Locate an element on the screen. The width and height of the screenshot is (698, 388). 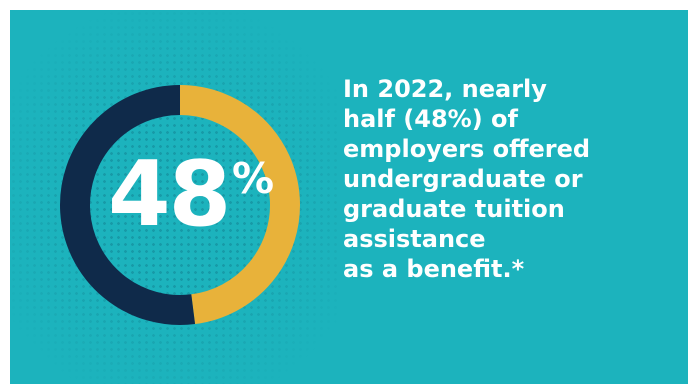
center-value: 48 is located at coordinates (169, 194).